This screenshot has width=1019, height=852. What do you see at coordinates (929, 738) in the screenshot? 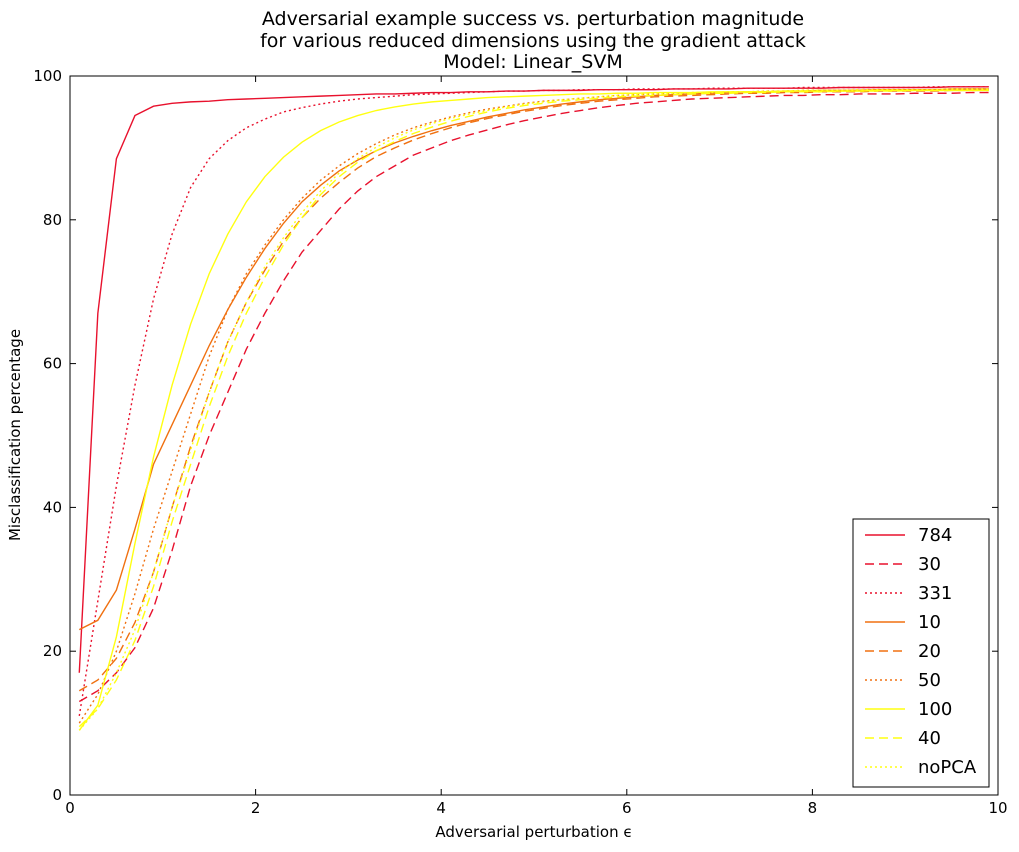
I see `legend-label-40: 40` at bounding box center [929, 738].